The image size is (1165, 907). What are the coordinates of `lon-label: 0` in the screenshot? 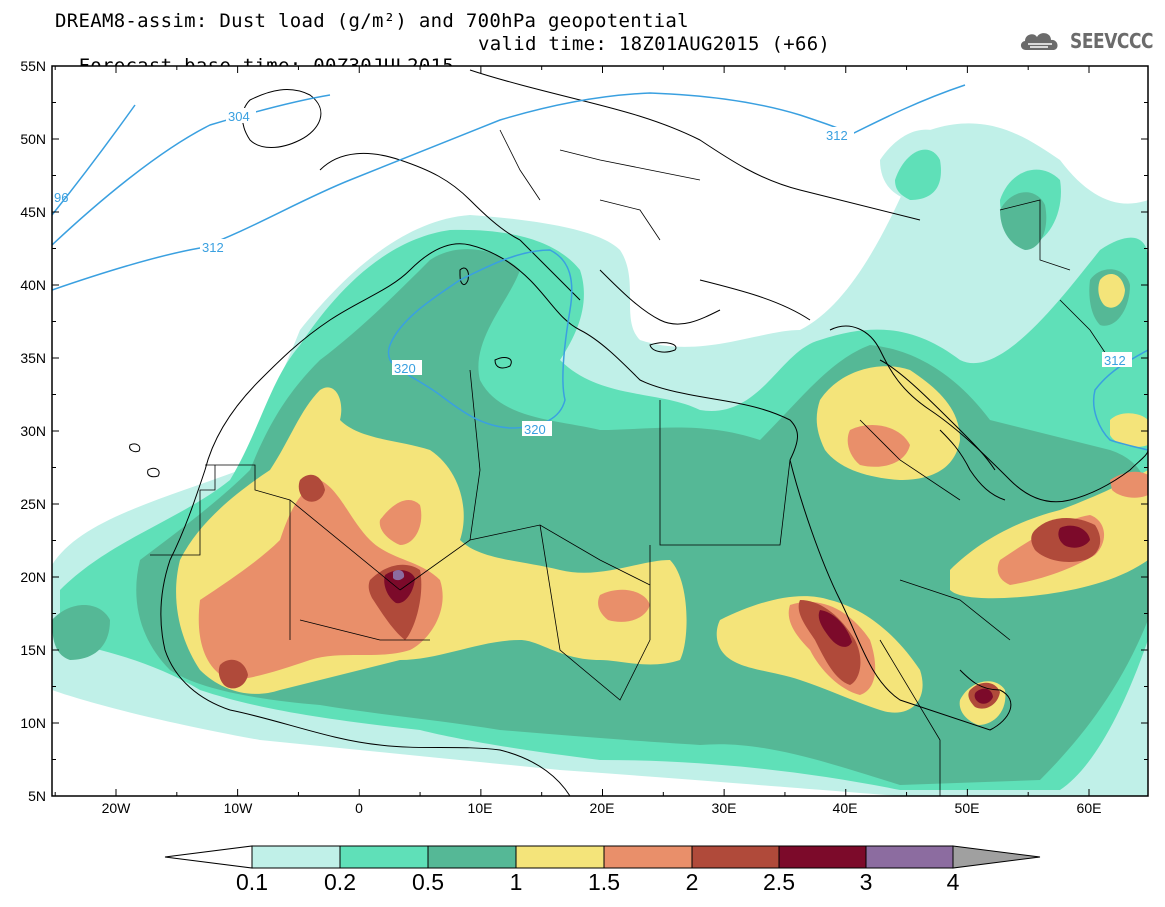 It's located at (359, 808).